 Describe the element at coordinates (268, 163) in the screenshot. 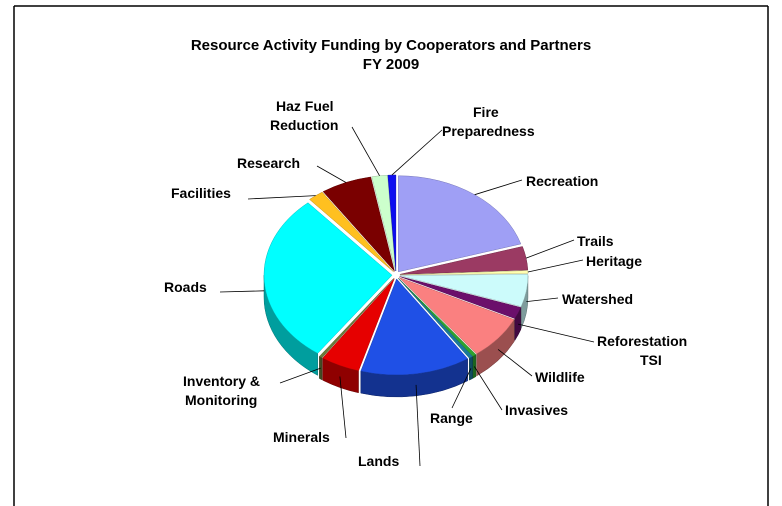

I see `label-research: Research` at that location.